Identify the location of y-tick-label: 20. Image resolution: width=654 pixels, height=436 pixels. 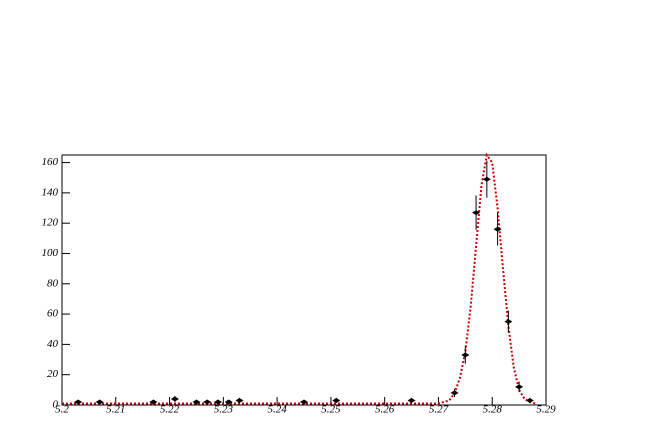
(53, 374).